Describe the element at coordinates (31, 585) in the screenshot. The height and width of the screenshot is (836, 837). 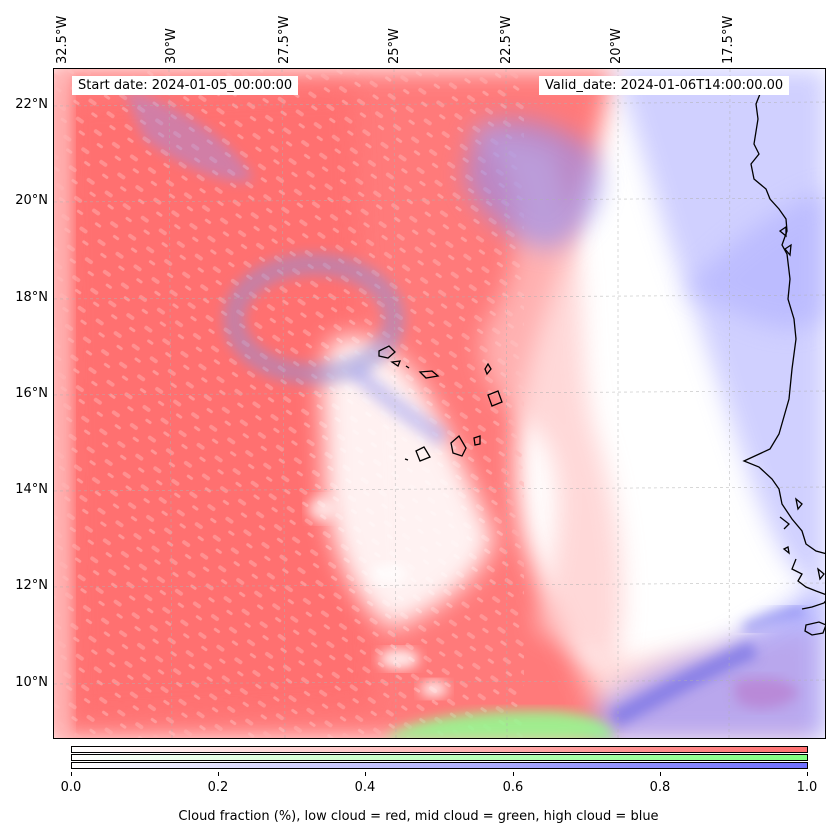
I see `lat-label-12n: 12°N` at that location.